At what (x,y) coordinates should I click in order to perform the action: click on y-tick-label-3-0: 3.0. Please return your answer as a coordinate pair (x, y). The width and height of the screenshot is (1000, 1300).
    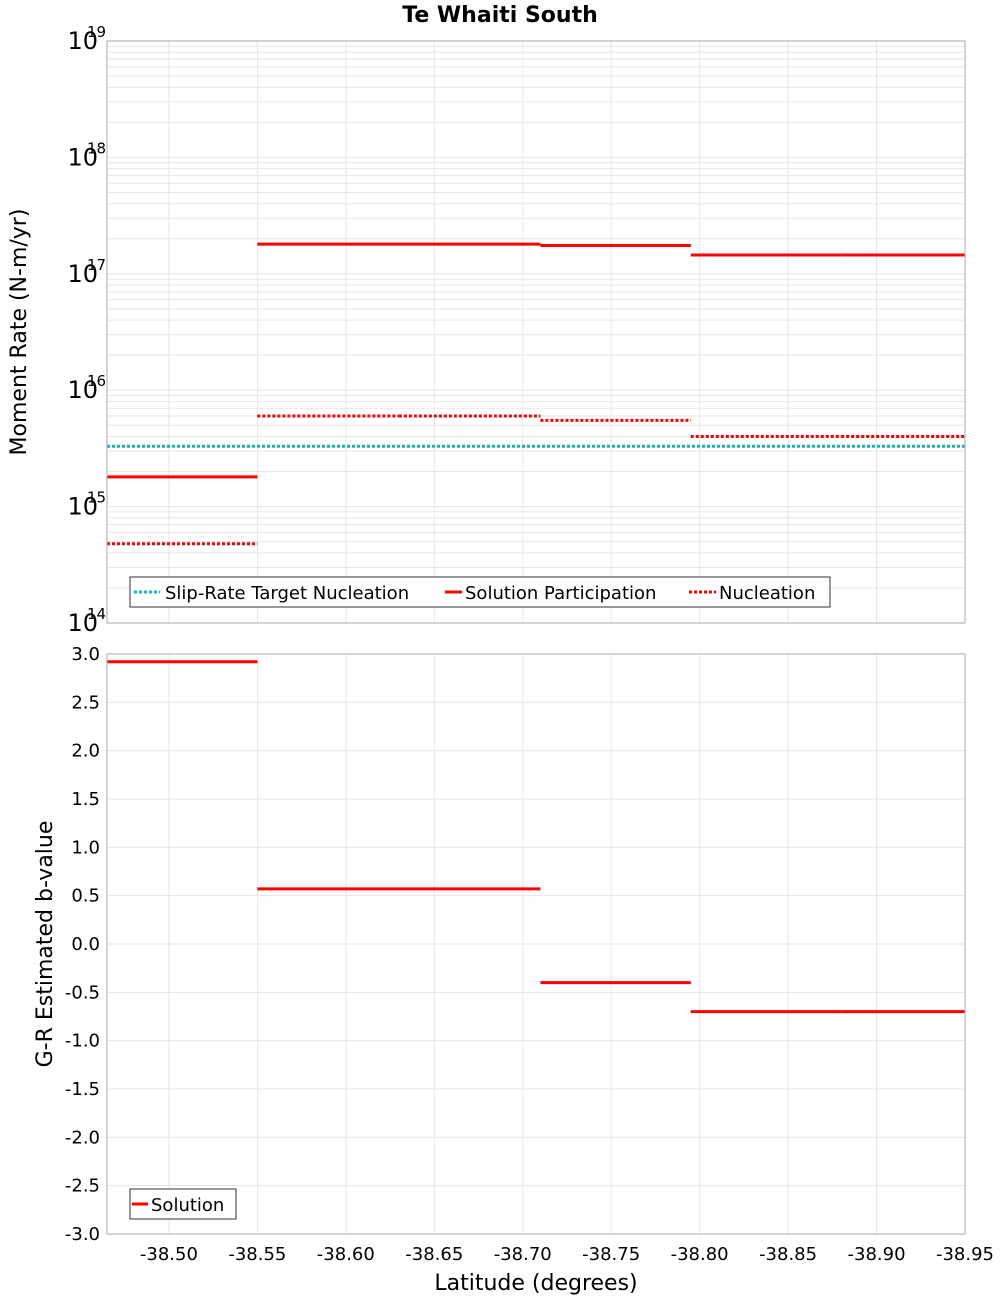
    Looking at the image, I should click on (85, 654).